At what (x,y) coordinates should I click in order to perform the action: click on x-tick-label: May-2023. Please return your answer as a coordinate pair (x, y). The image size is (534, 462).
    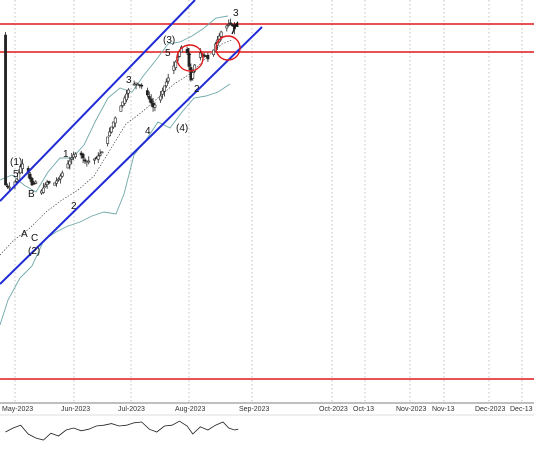
    Looking at the image, I should click on (17, 409).